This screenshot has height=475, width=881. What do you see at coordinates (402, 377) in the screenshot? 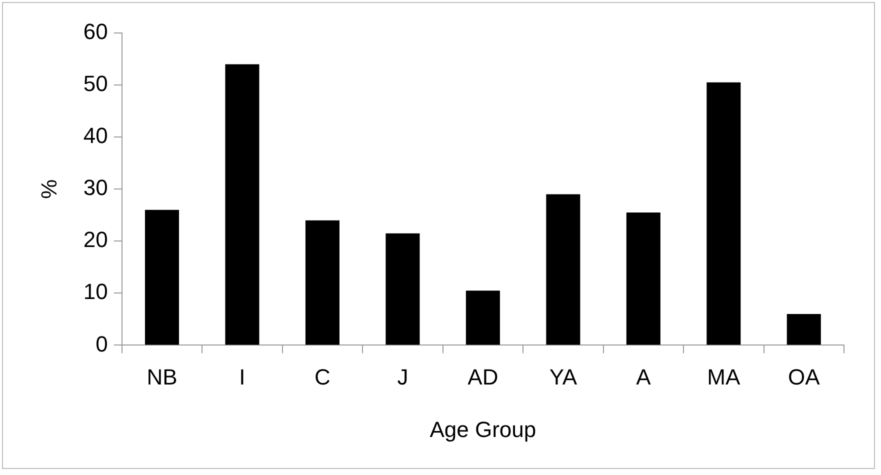
I see `x-tick-label: J` at bounding box center [402, 377].